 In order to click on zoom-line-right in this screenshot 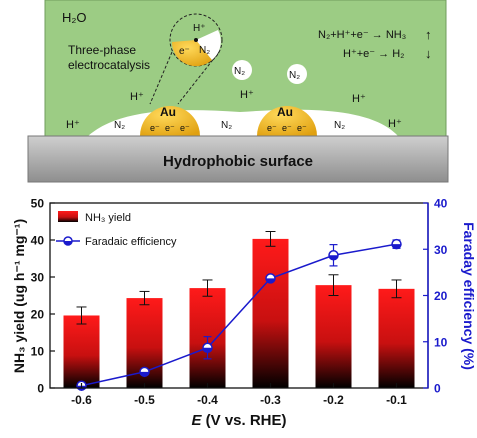, I will do `click(198, 78)`.